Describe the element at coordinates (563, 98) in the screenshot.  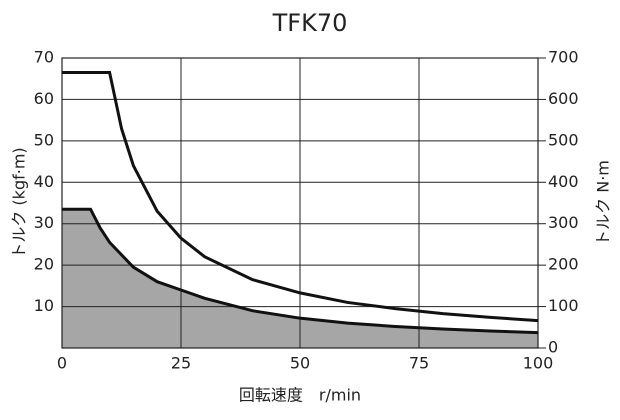
I see `y2-tick-label: 600` at that location.